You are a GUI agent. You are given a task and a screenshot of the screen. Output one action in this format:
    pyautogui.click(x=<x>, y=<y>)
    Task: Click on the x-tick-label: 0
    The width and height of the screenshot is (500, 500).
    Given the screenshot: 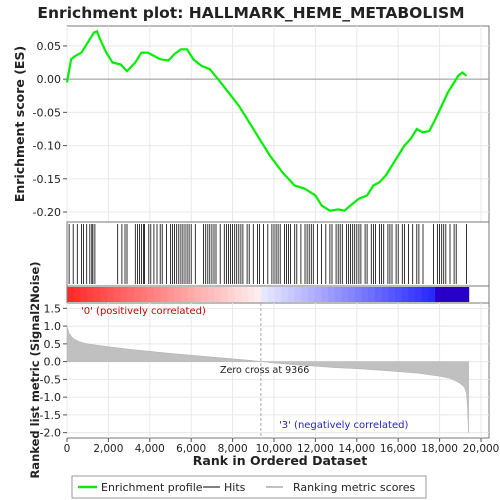 What is the action you would take?
    pyautogui.click(x=67, y=449)
    